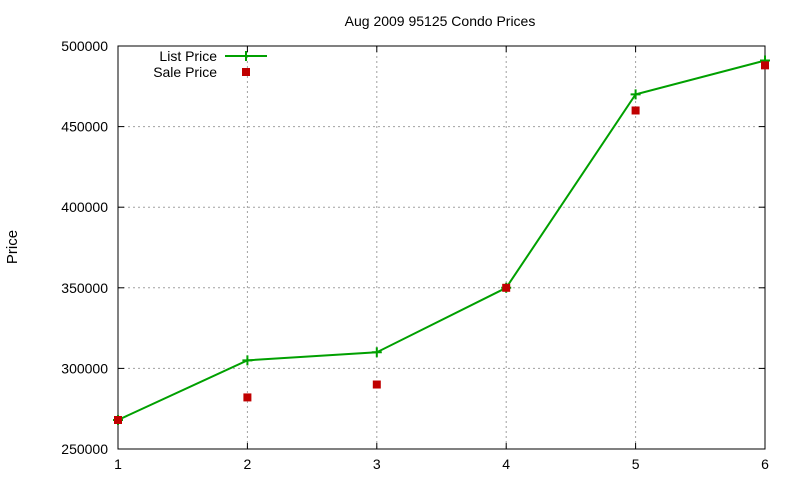 The width and height of the screenshot is (800, 480). What do you see at coordinates (440, 21) in the screenshot?
I see `chart-title: Aug 2009 95125 Condo Prices` at bounding box center [440, 21].